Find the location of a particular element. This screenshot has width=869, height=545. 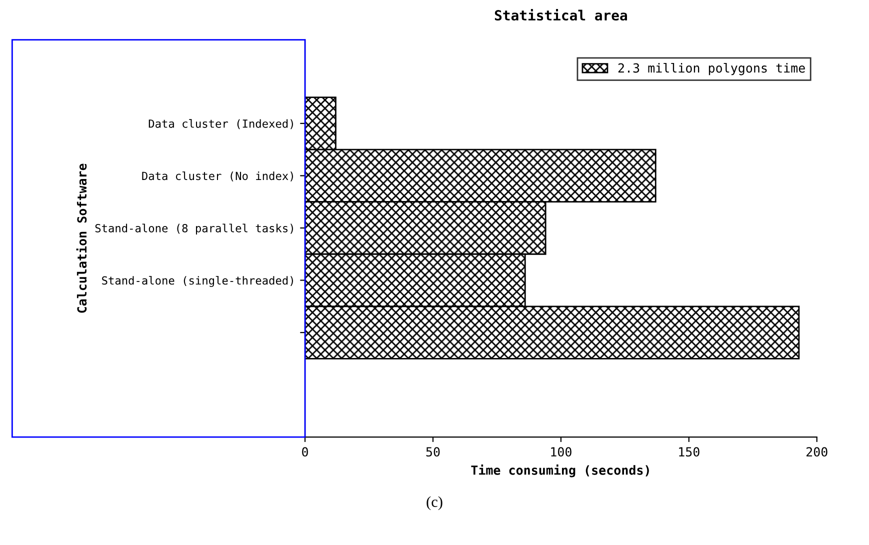

chart-title: Statistical area is located at coordinates (560, 15).